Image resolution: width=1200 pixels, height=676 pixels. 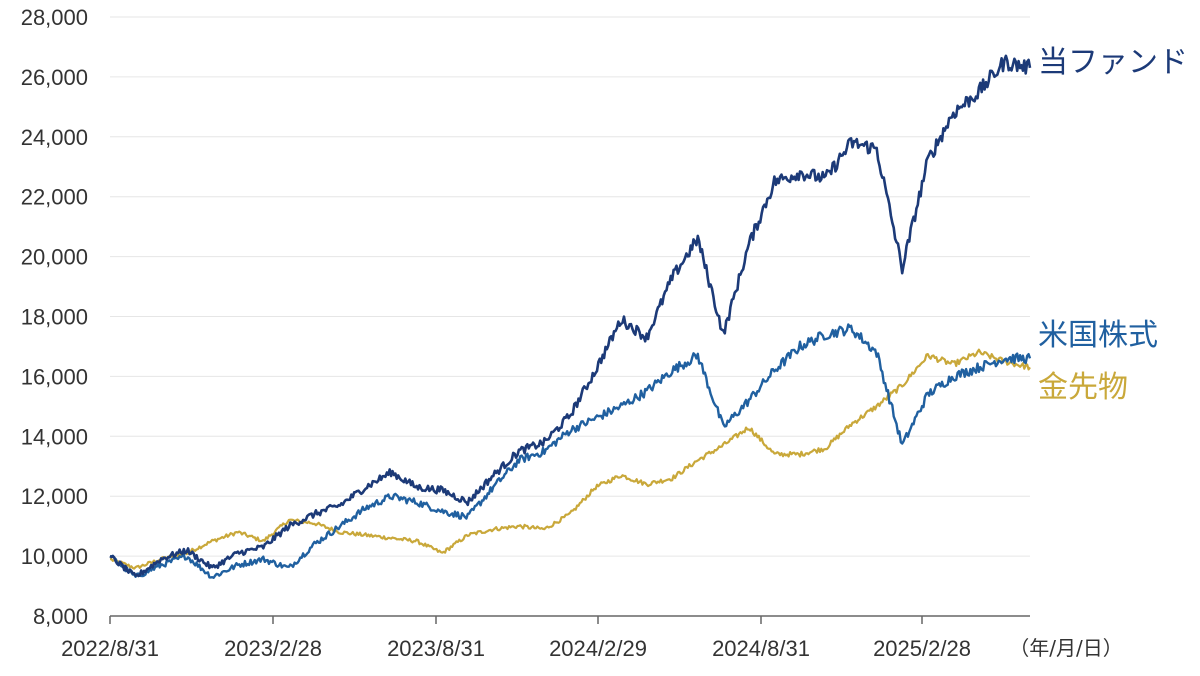 What do you see at coordinates (54, 496) in the screenshot?
I see `y-tick-label: 12,000` at bounding box center [54, 496].